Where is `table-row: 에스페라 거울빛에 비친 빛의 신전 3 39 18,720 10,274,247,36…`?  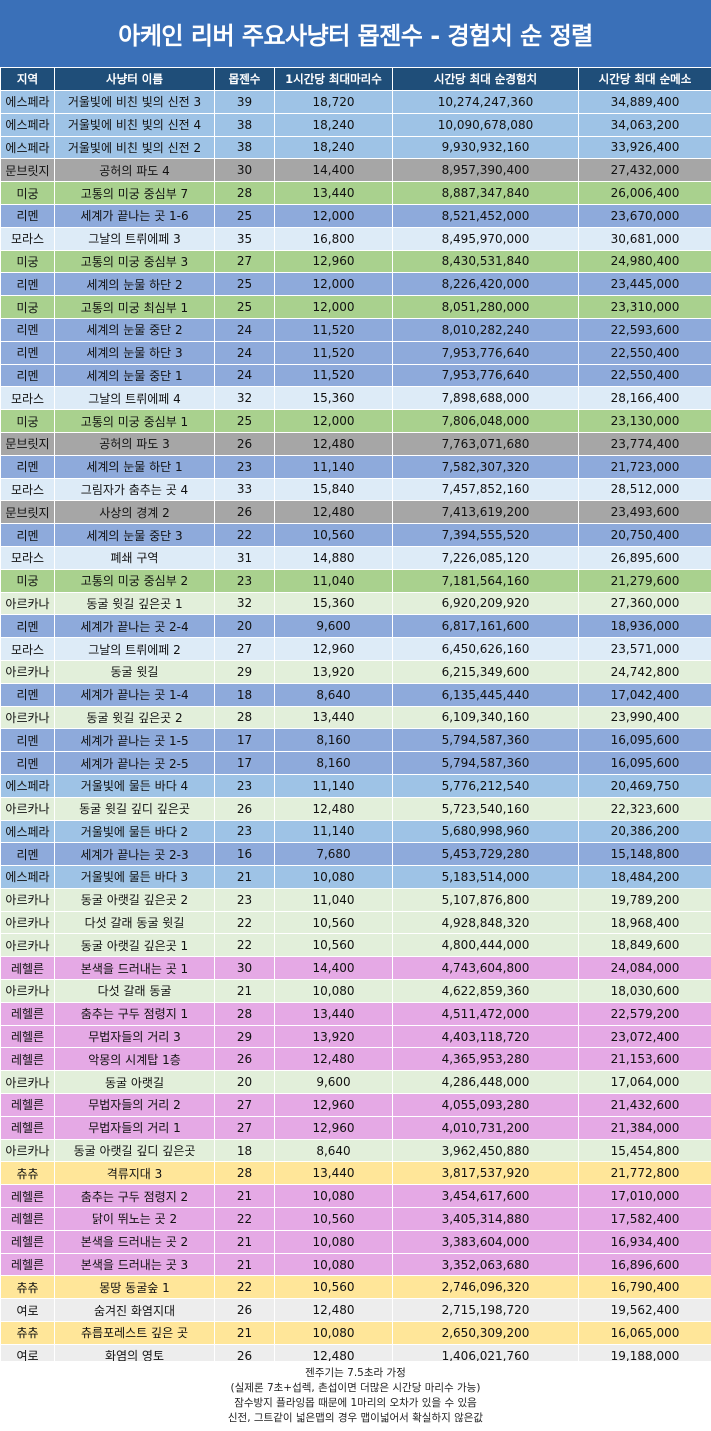 table-row: 에스페라 거울빛에 비친 빛의 신전 3 39 18,720 10,274,247,36… is located at coordinates (355, 102).